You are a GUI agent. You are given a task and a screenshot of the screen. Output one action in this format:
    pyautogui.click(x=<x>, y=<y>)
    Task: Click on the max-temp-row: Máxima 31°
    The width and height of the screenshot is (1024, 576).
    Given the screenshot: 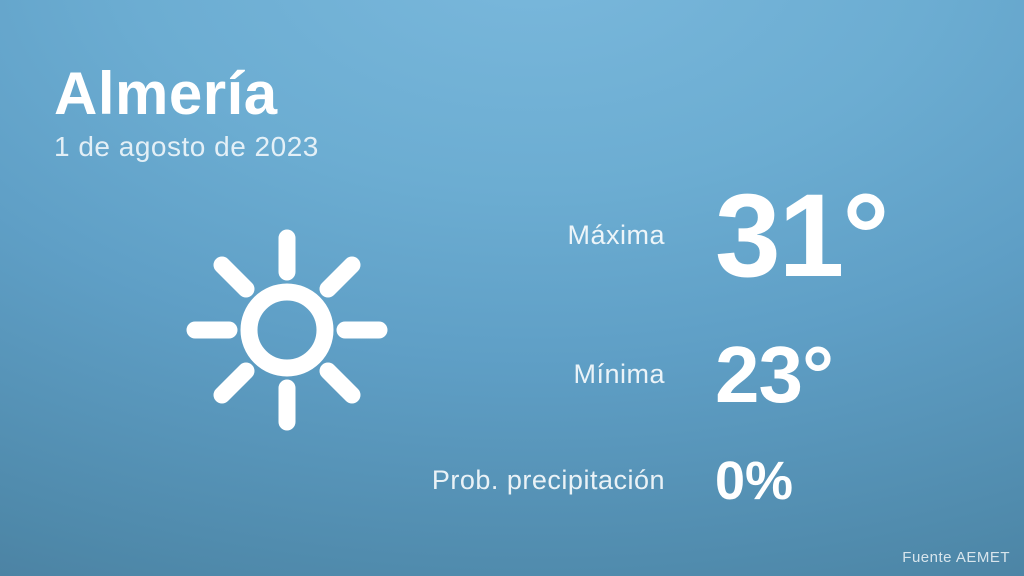 What is the action you would take?
    pyautogui.click(x=660, y=235)
    